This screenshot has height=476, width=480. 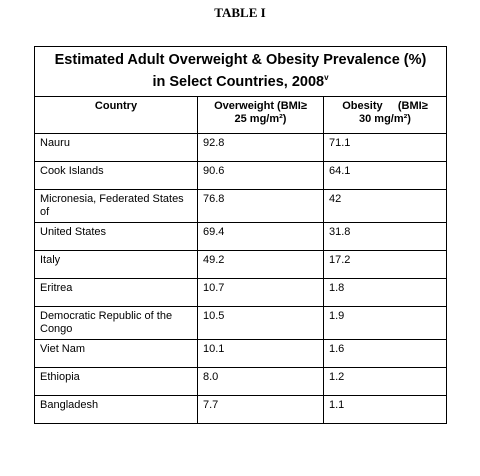 I want to click on table-row: United States 69.4 31.8, so click(x=240, y=236).